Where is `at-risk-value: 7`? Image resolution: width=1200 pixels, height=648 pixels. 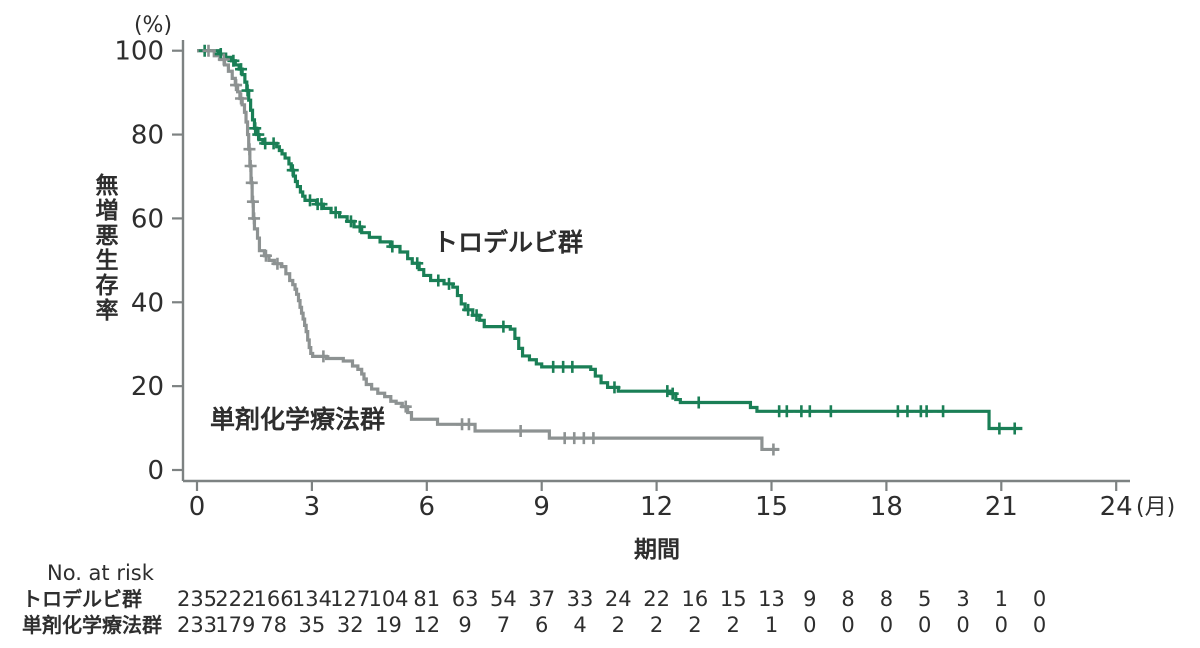
at-risk-value: 7 is located at coordinates (503, 625).